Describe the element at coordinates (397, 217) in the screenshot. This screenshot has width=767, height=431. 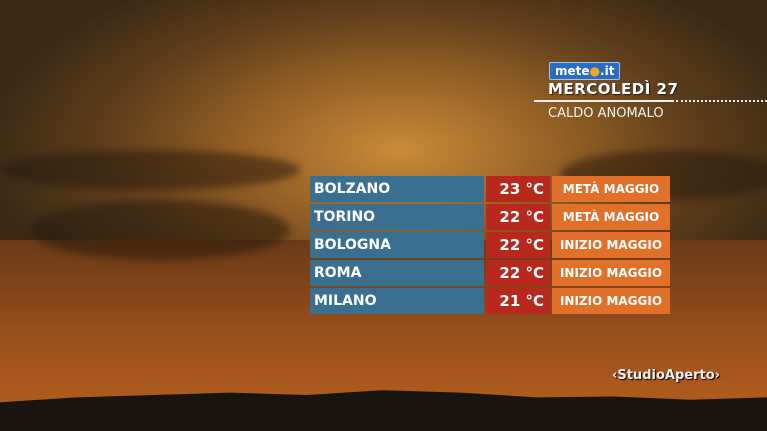
I see `city: TORINO` at that location.